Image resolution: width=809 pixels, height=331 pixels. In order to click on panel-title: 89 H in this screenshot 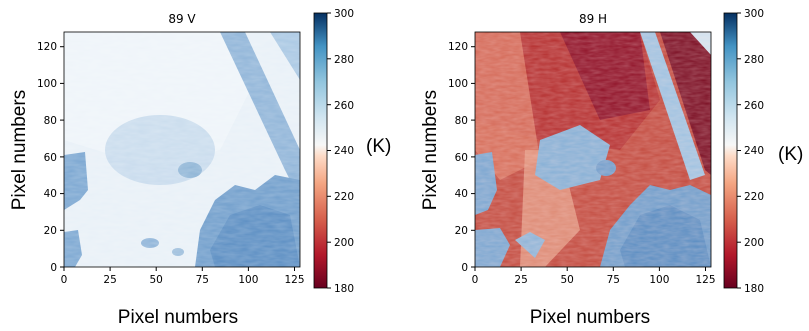, I will do `click(593, 19)`.